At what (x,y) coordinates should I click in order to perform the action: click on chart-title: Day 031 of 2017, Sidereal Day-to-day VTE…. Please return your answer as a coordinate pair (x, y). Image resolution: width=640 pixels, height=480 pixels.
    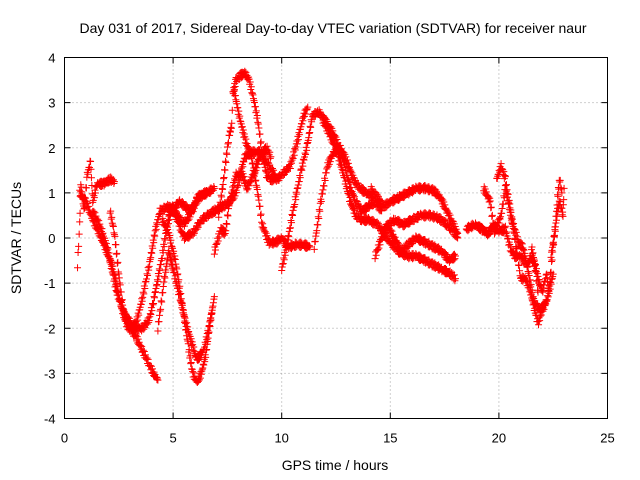
    Looking at the image, I should click on (332, 28).